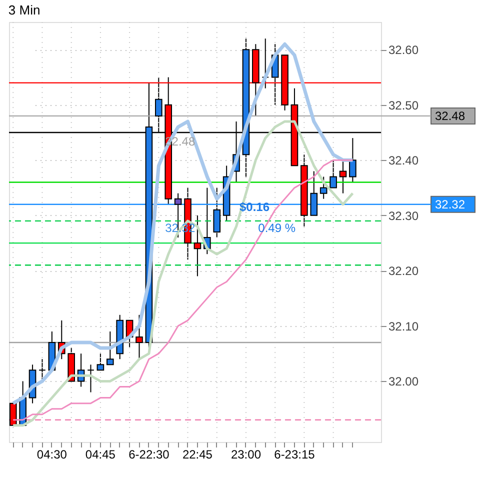 This screenshot has height=488, width=487. Describe the element at coordinates (24, 10) in the screenshot. I see `chart-title: 3 Min` at that location.